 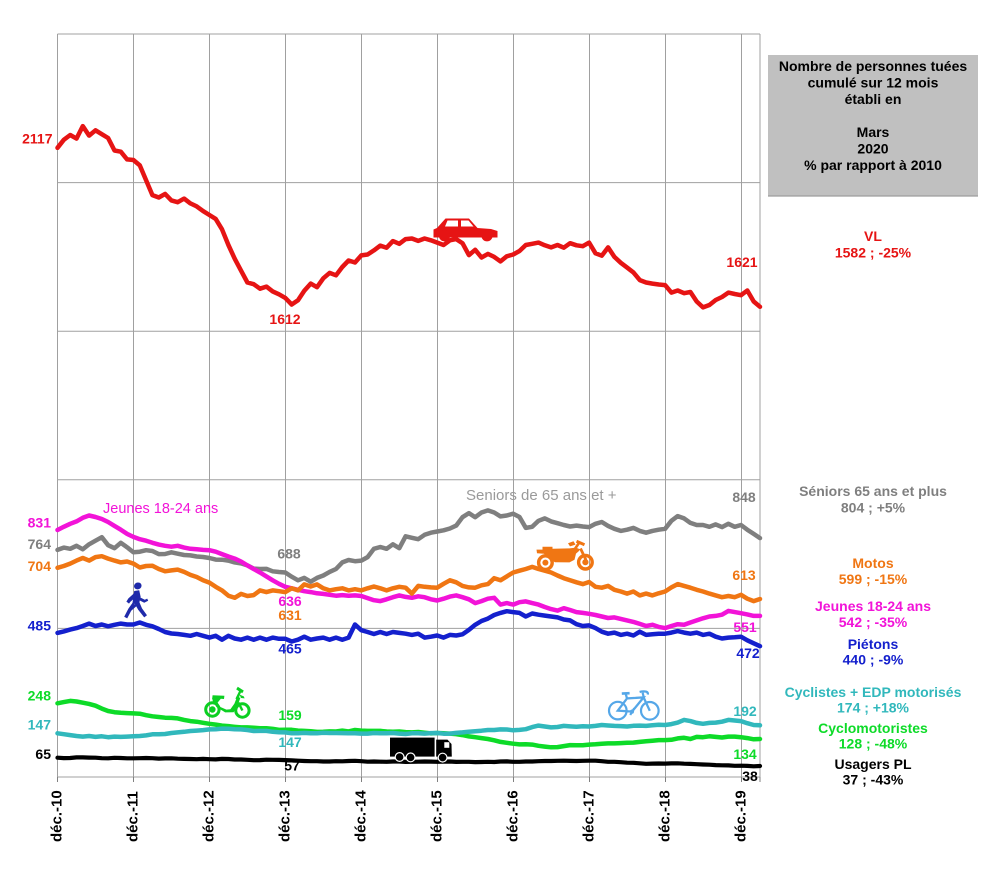 I want to click on svg-text: 128 ; -48%, so click(x=873, y=744).